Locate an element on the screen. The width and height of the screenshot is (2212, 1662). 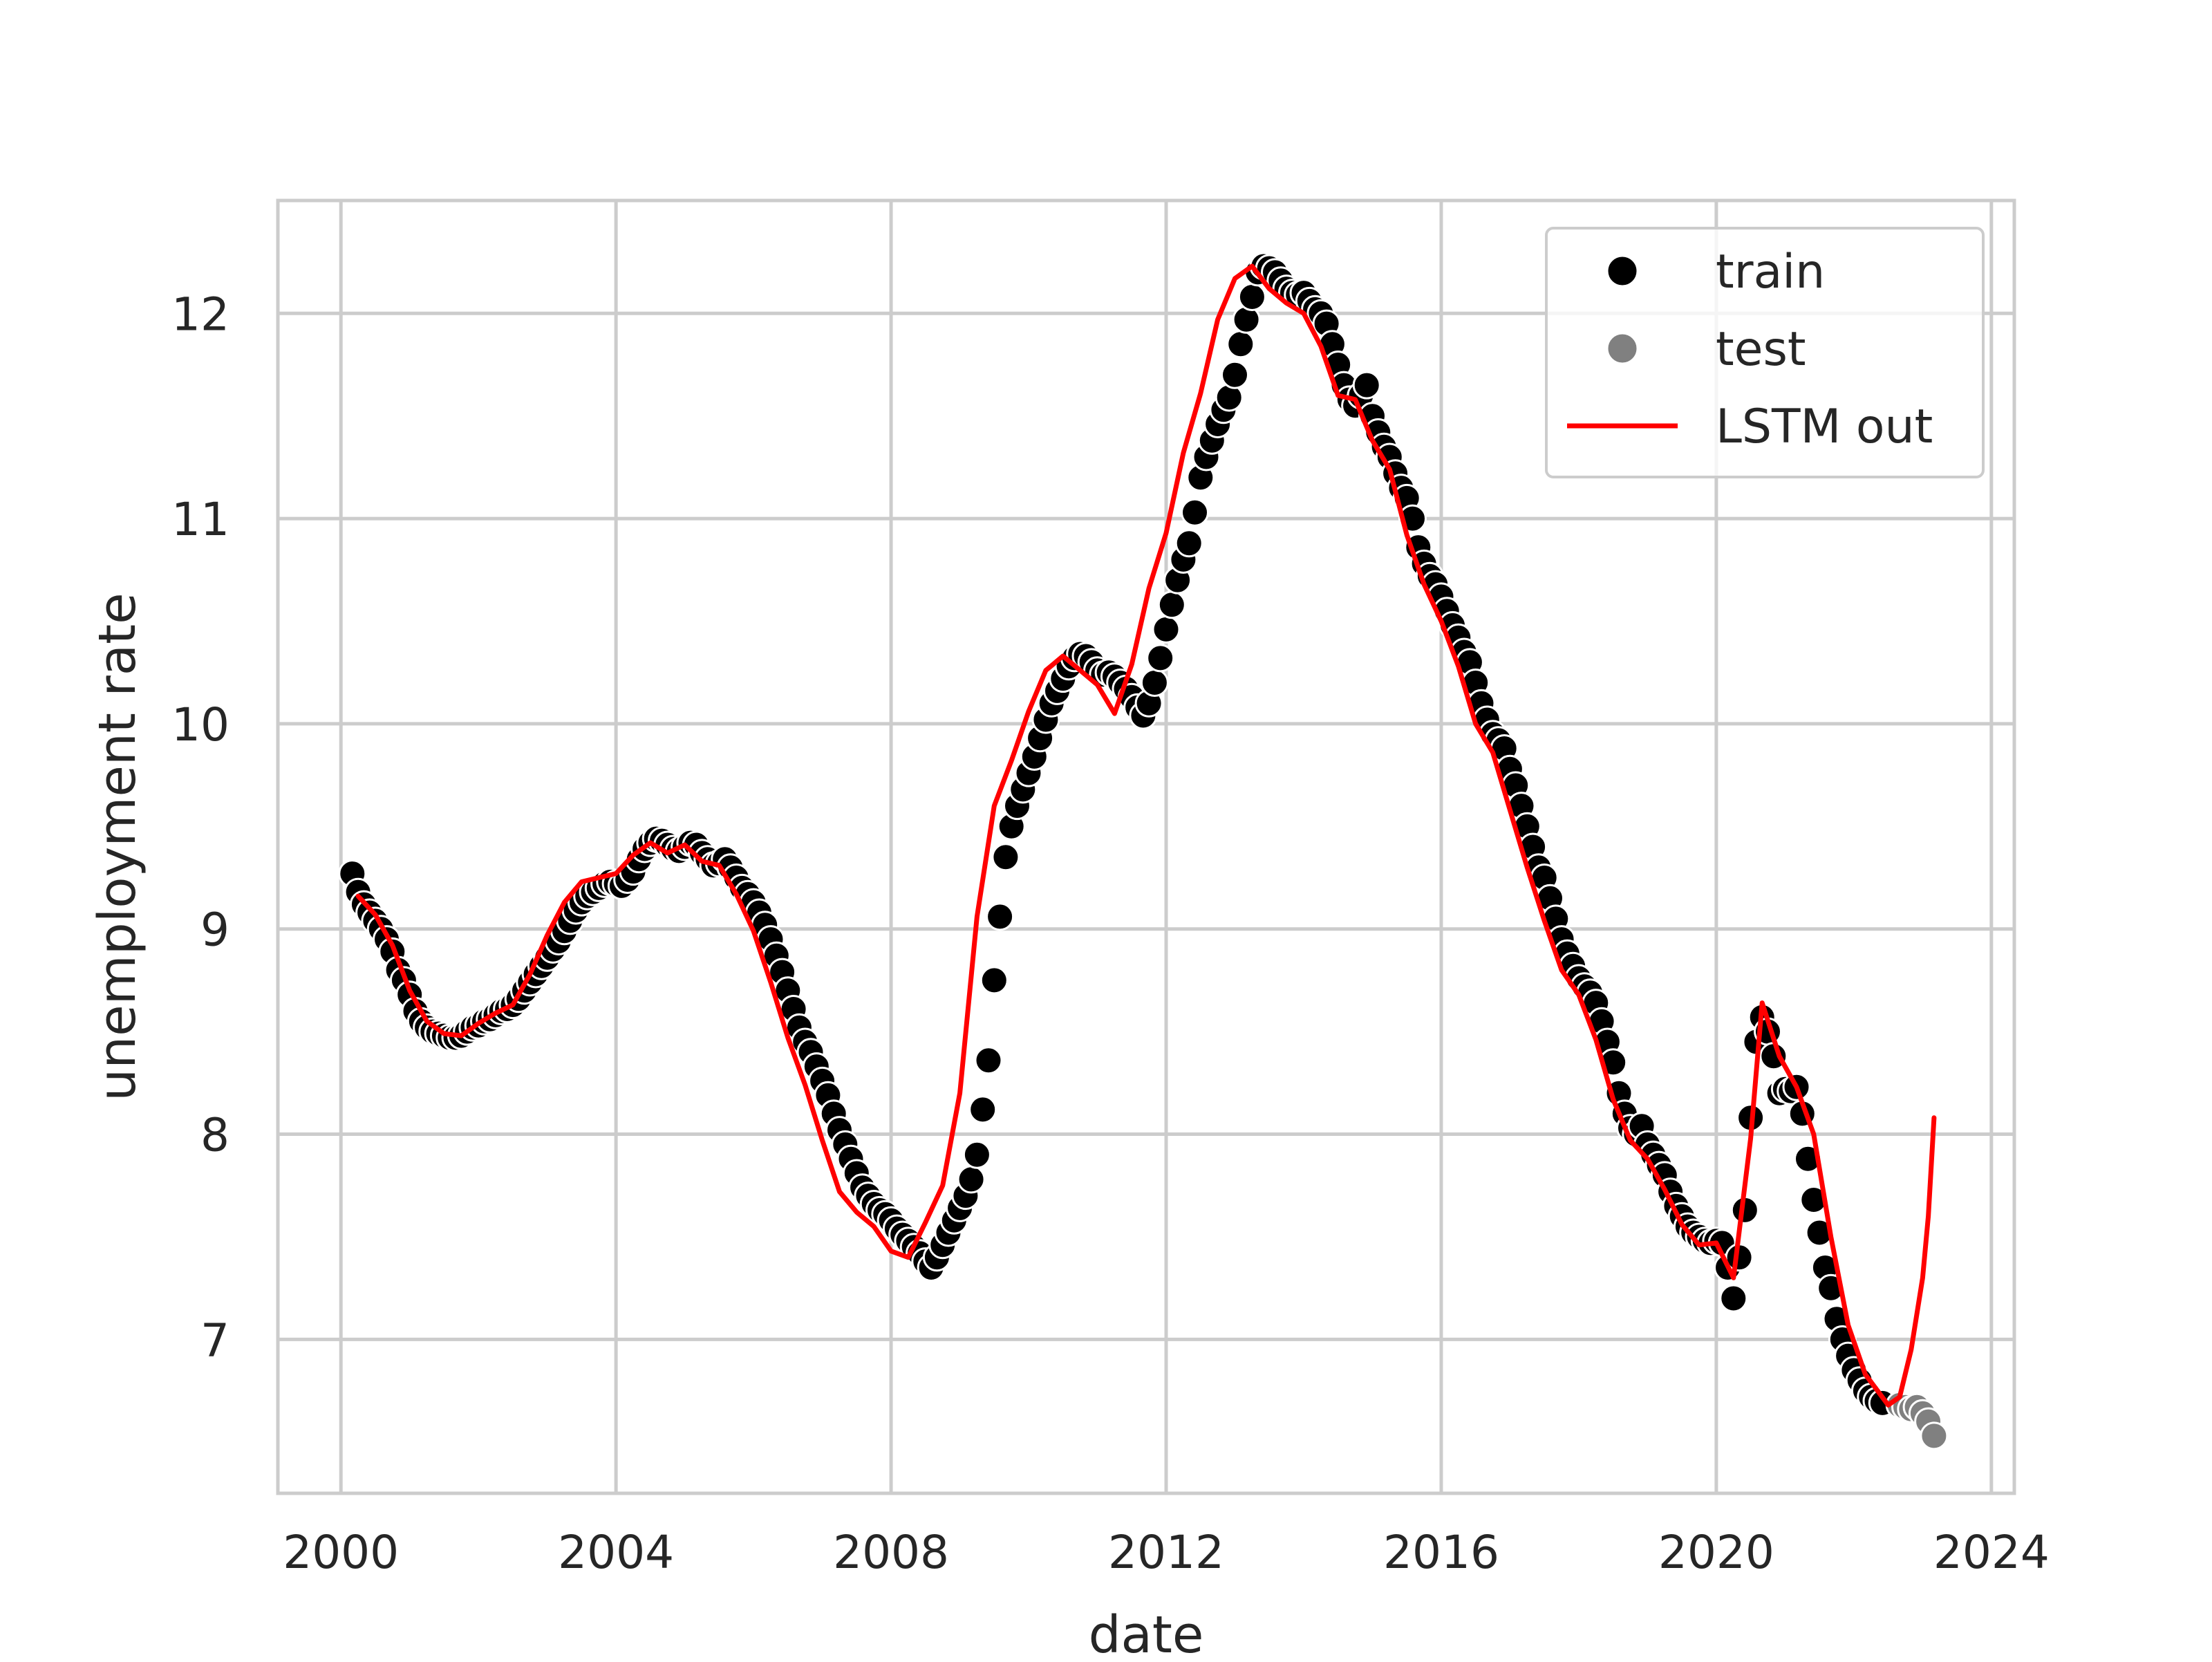
x-axis-label: date is located at coordinates (1146, 1632).